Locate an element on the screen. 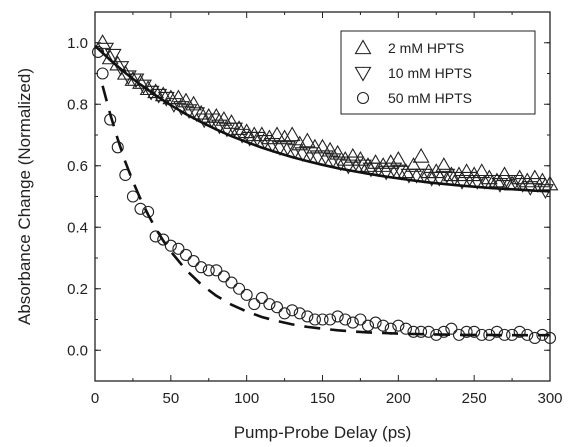 This screenshot has width=569, height=447. x-tick-label: 300 is located at coordinates (549, 398).